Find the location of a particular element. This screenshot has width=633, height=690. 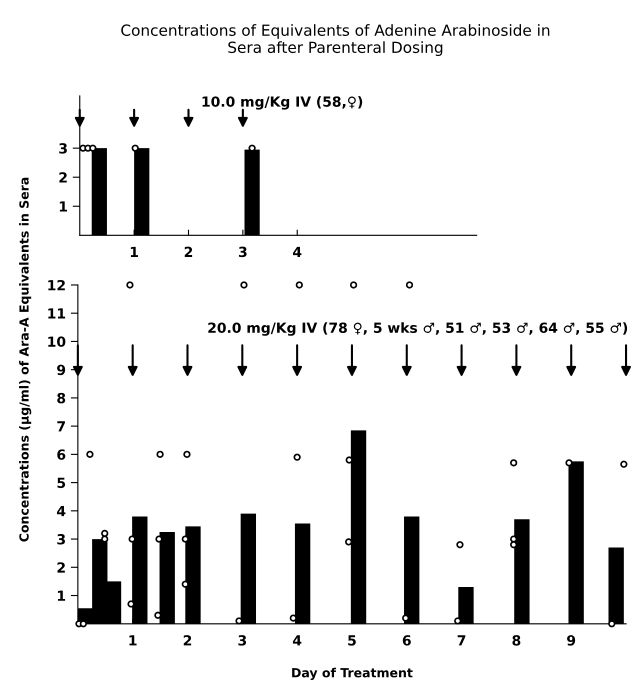

x-axis-title: Day of Treatment is located at coordinates (352, 674).